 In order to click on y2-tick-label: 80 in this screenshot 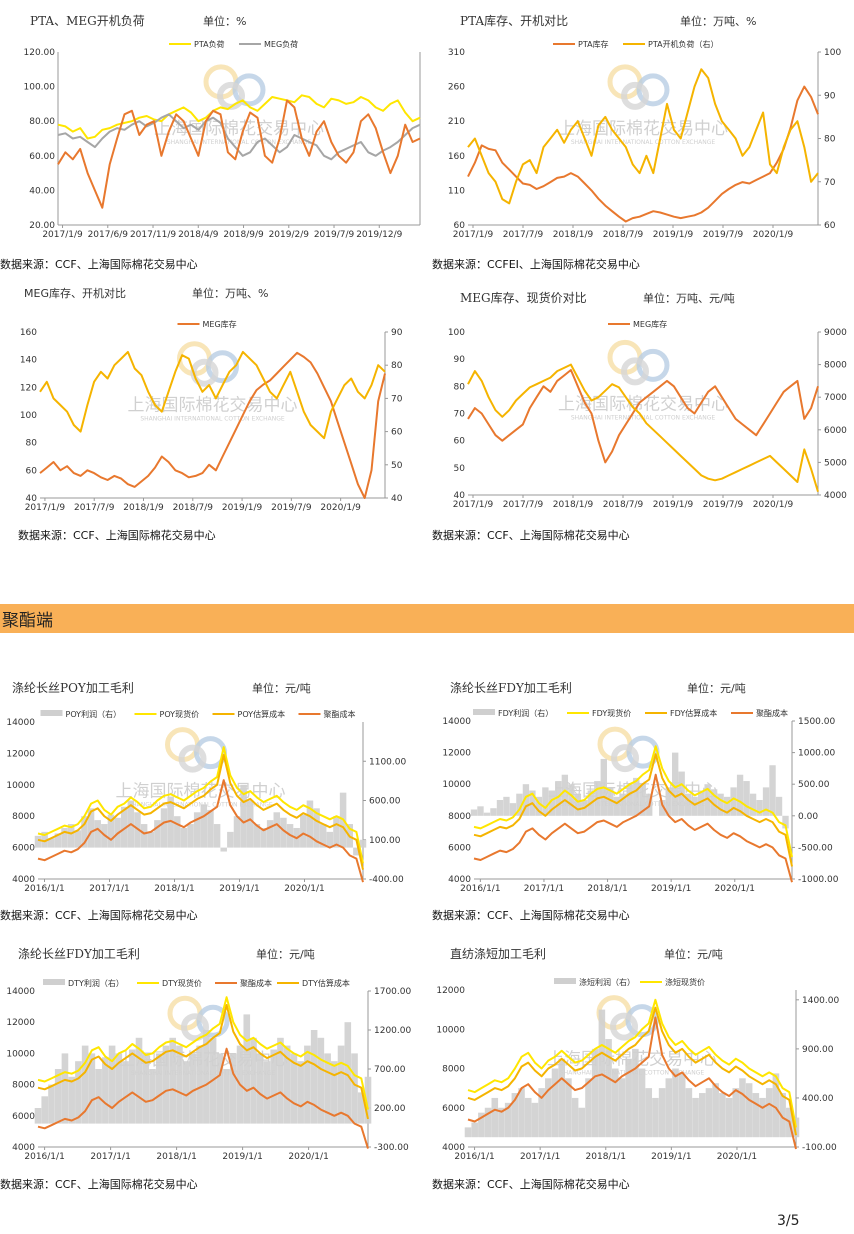, I will do `click(830, 140)`.